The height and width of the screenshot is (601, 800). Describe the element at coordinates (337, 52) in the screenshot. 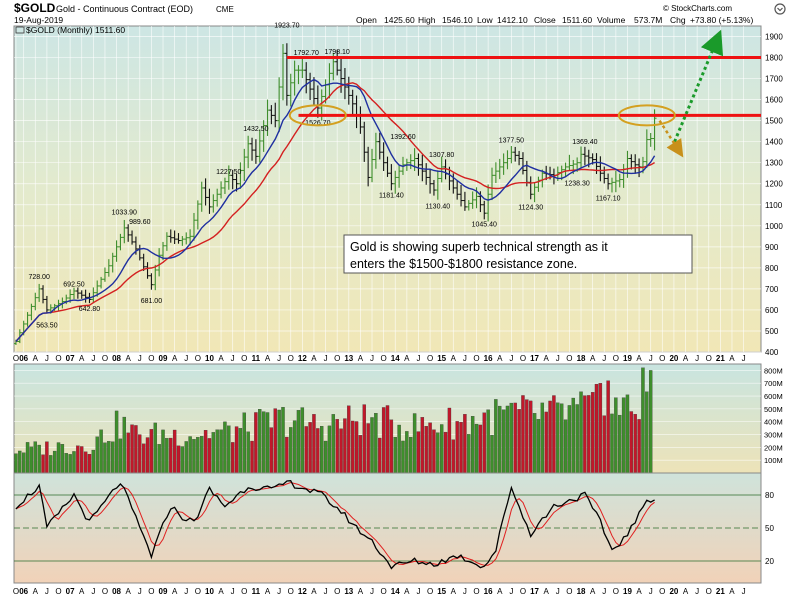

I see `price-label: 1798.10` at that location.